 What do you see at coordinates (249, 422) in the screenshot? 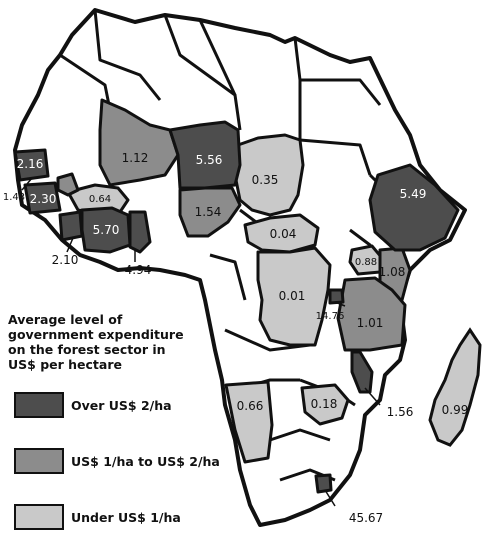
I see `region-namibia` at bounding box center [249, 422].